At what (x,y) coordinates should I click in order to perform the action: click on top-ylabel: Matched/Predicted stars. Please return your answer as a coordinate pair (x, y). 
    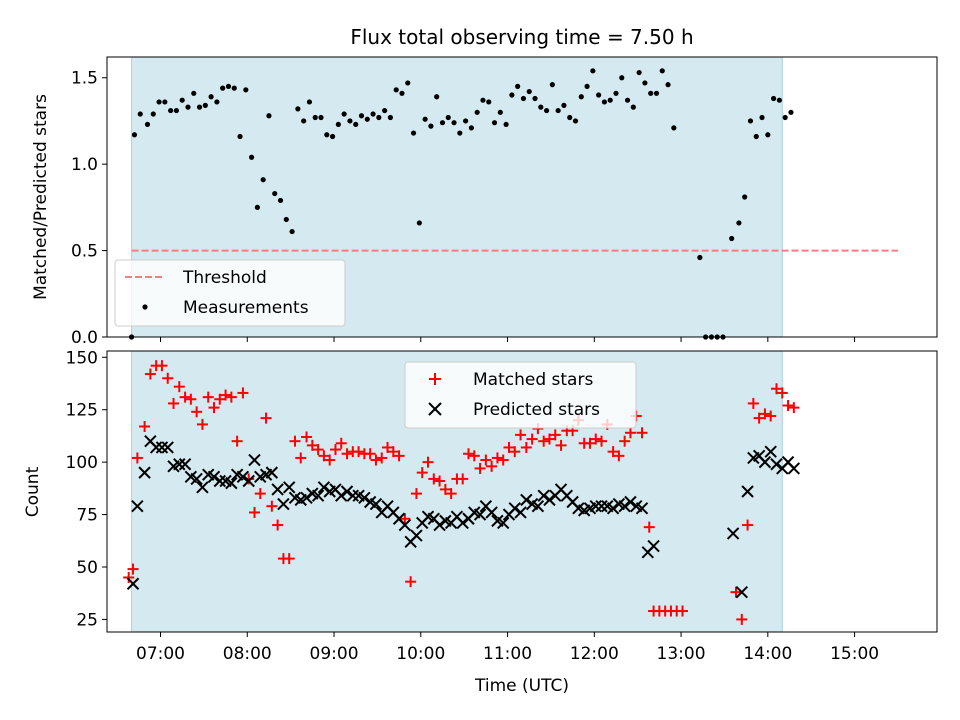
    Looking at the image, I should click on (41, 197).